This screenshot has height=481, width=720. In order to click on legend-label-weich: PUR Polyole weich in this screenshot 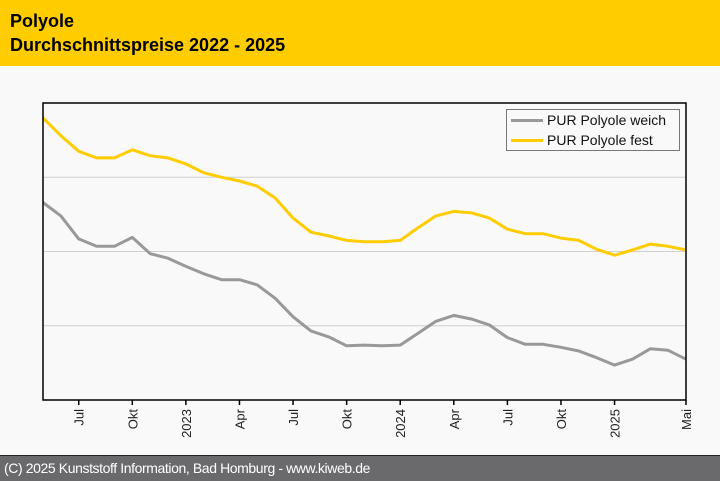, I will do `click(606, 120)`.